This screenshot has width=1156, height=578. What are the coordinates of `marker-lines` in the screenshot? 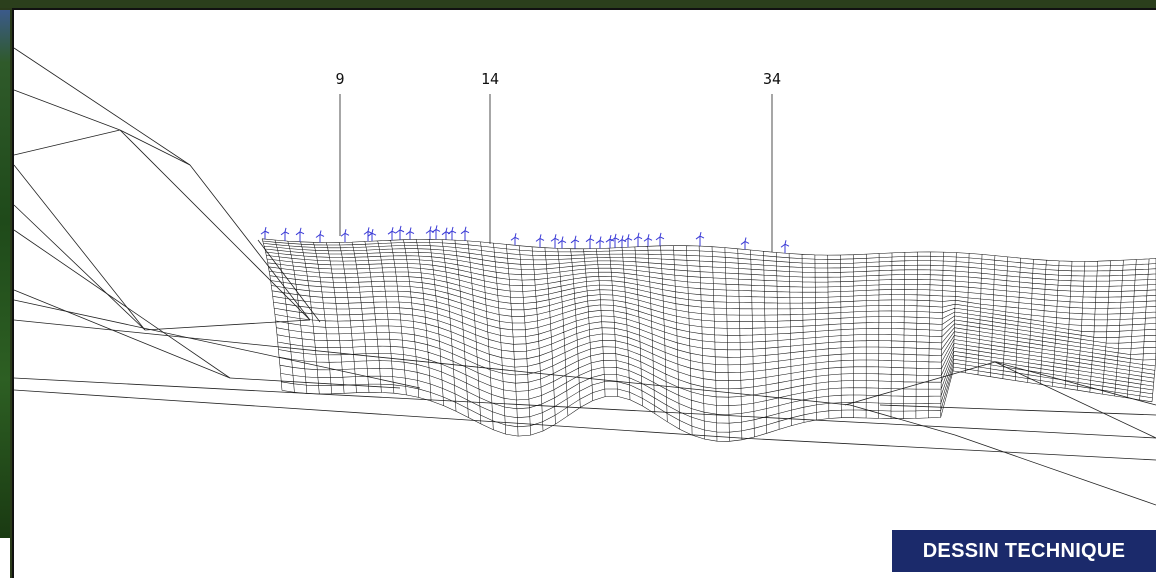 It's located at (556, 173).